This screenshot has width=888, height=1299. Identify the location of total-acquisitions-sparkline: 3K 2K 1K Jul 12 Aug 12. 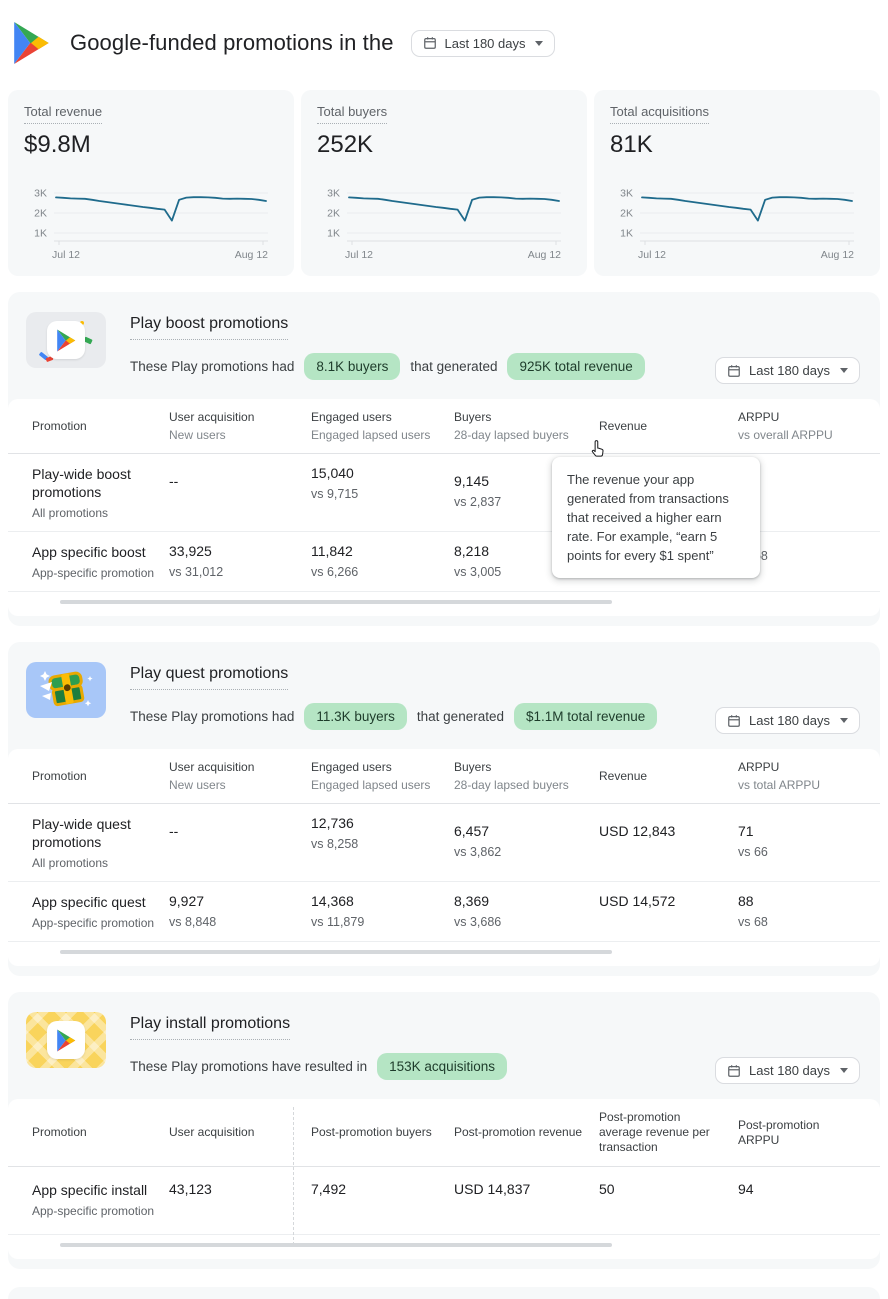
(737, 224).